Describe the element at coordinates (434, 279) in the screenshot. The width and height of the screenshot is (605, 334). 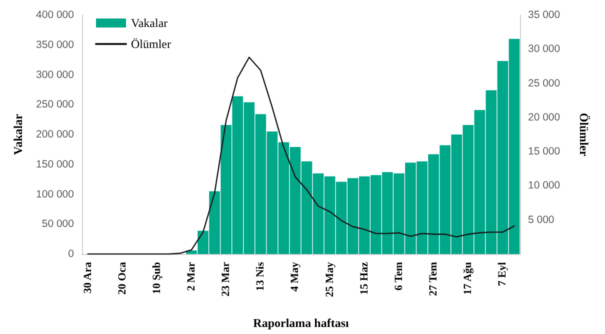
I see `x-tick-label: 27 Tem` at that location.